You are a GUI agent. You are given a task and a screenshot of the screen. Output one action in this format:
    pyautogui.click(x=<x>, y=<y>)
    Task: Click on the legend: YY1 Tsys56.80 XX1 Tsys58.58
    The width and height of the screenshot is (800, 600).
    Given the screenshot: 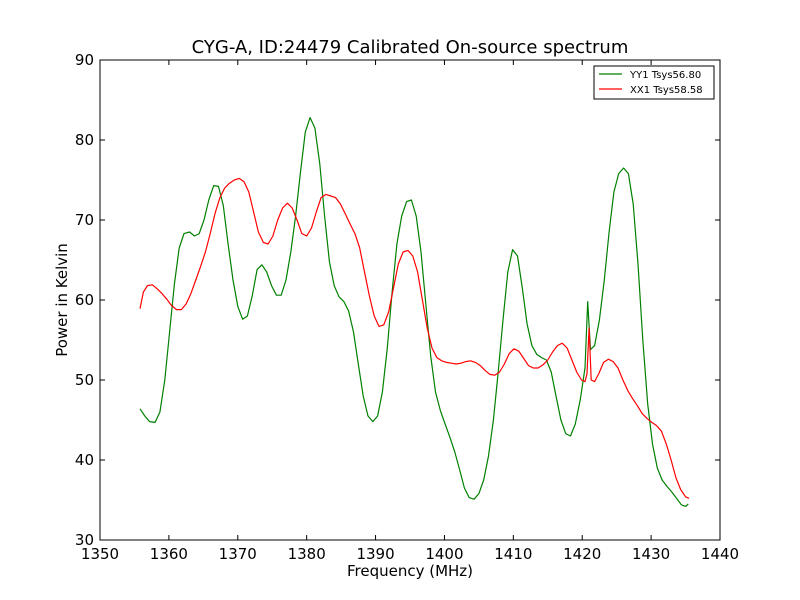 What is the action you would take?
    pyautogui.click(x=654, y=82)
    